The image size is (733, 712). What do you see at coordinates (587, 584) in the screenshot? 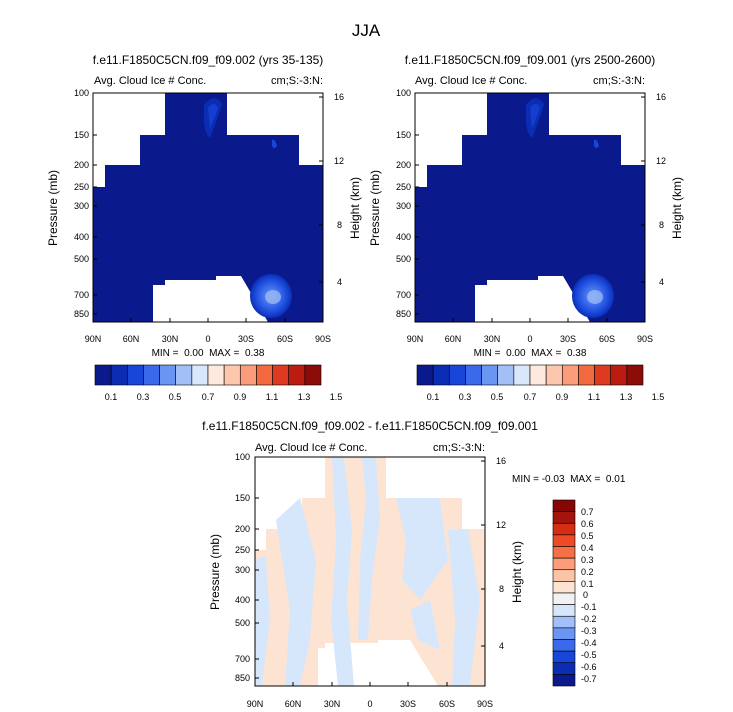
I see `panel-diff-cb-label: 0.1` at bounding box center [587, 584].